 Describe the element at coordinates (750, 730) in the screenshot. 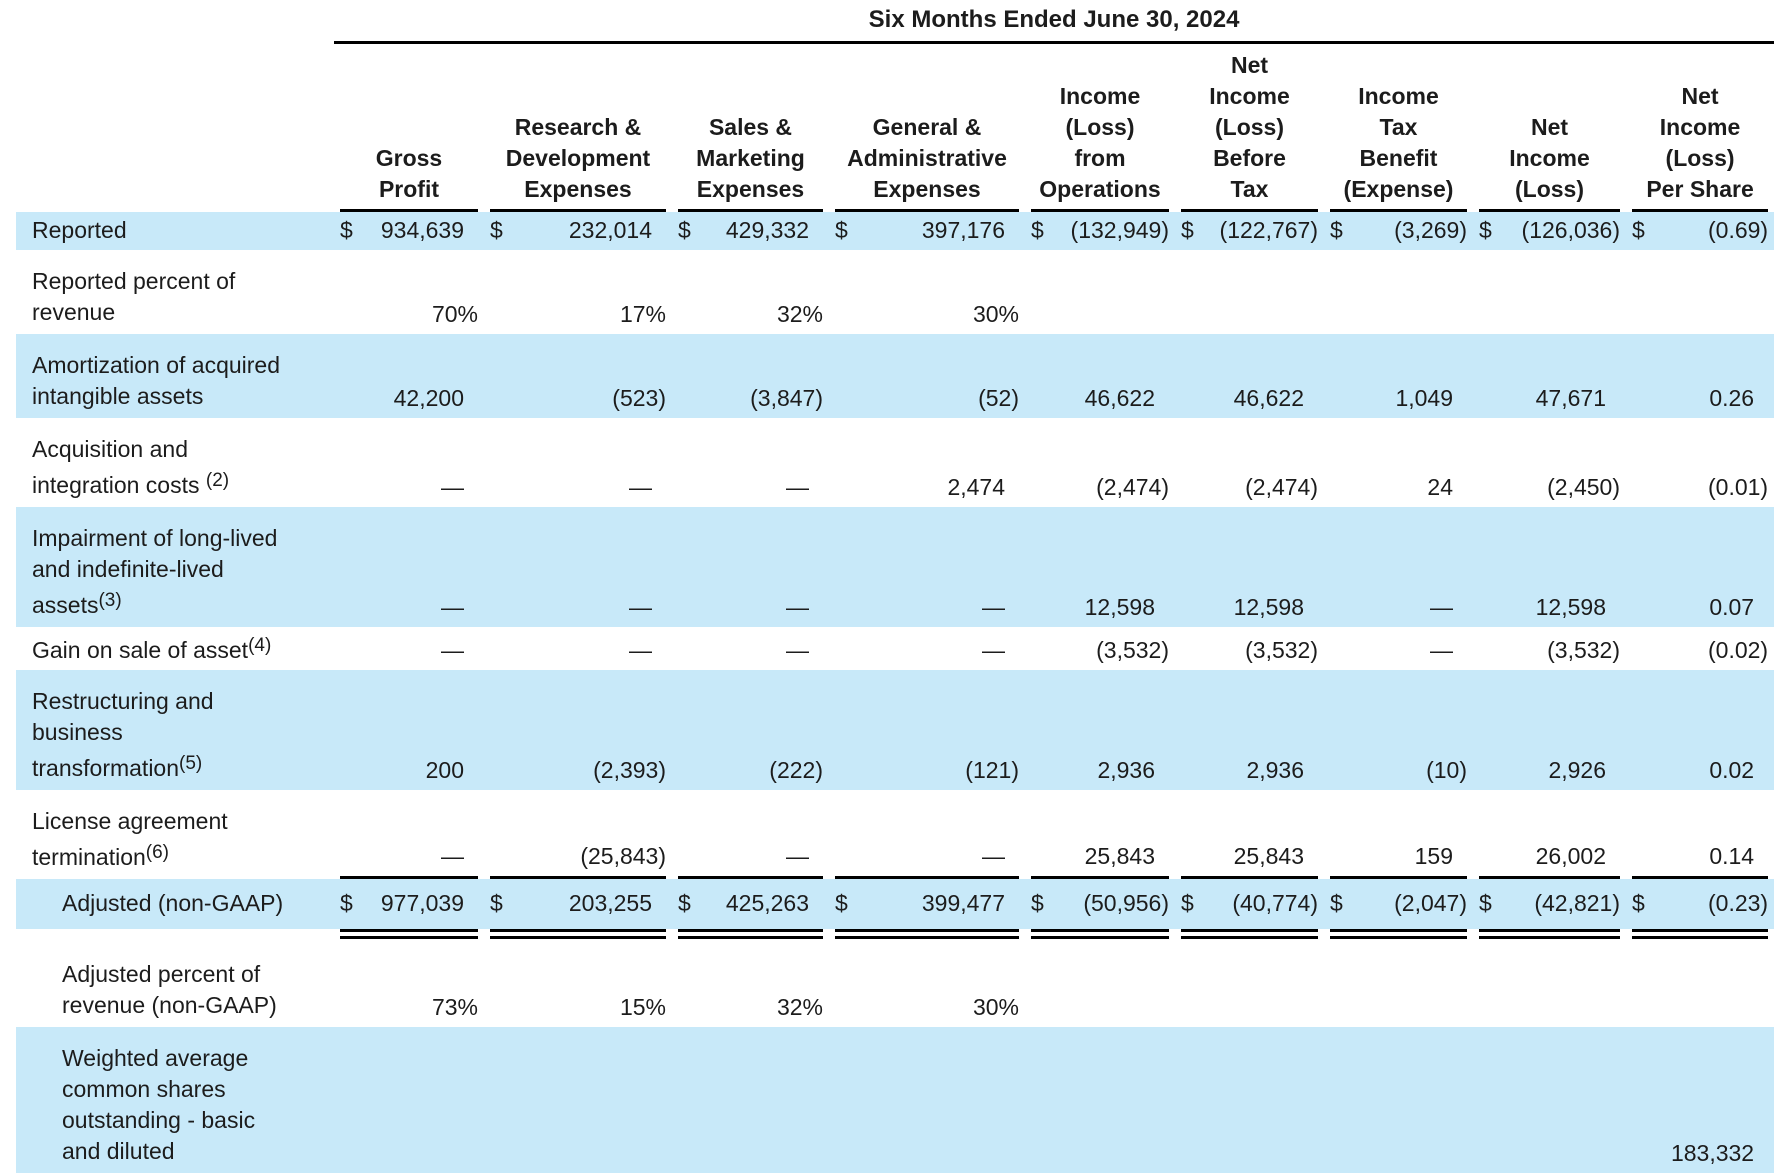

I see `value-cell: (222)` at that location.